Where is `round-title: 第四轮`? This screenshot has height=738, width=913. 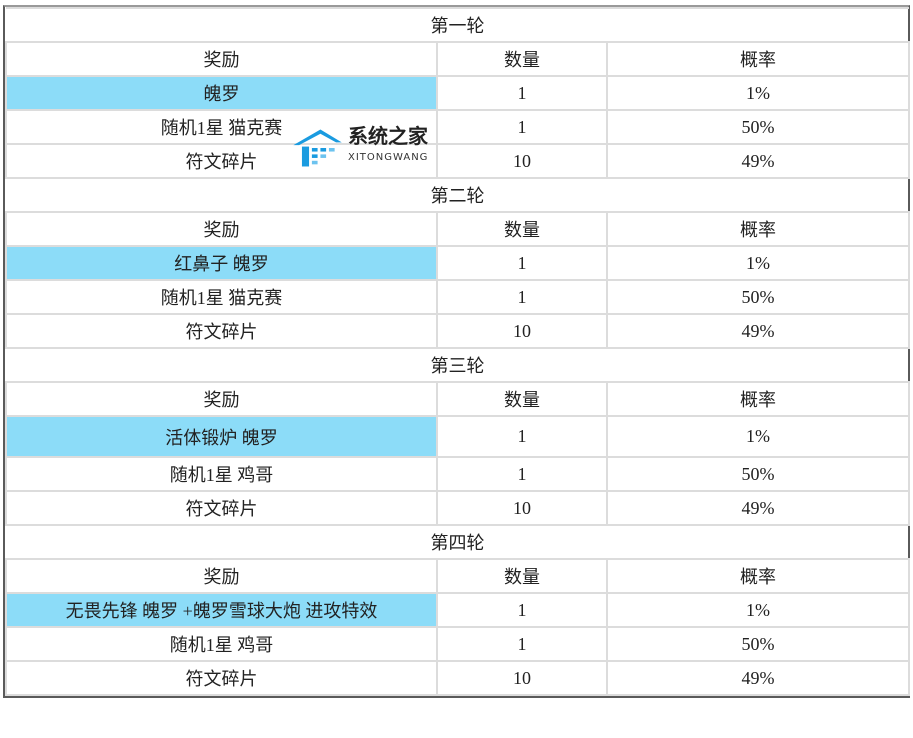 round-title: 第四轮 is located at coordinates (457, 542).